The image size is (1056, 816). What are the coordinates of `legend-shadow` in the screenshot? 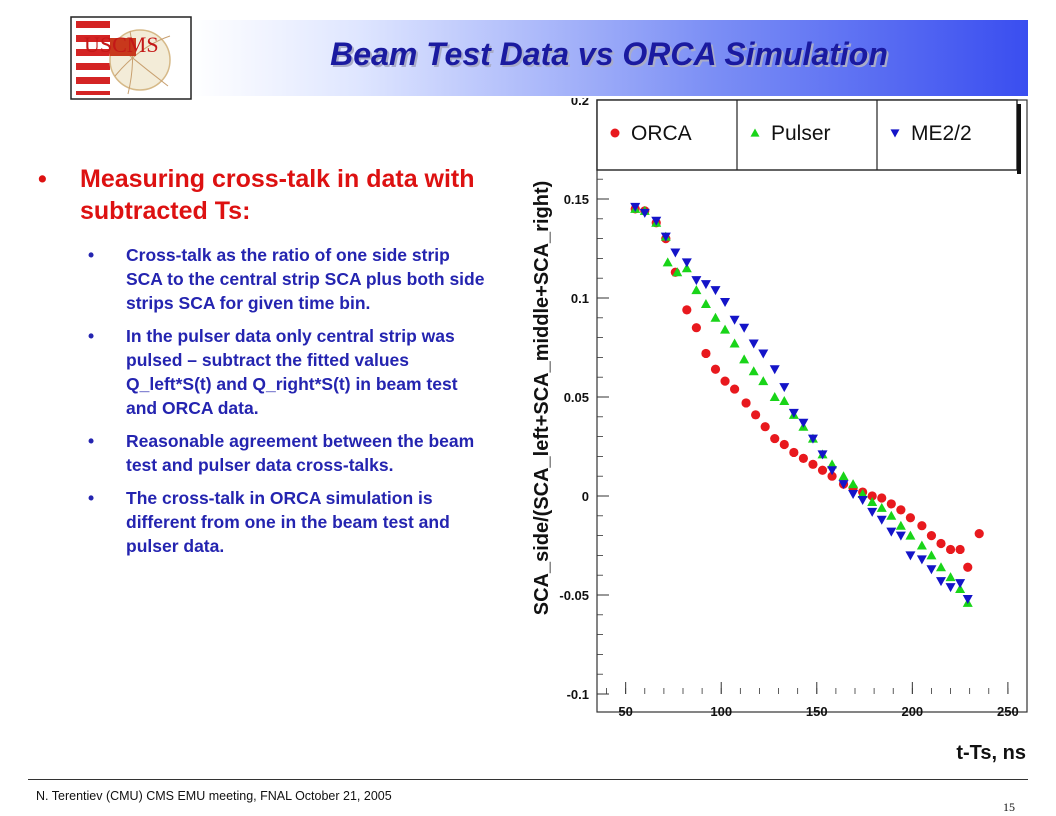 It's located at (1019, 139).